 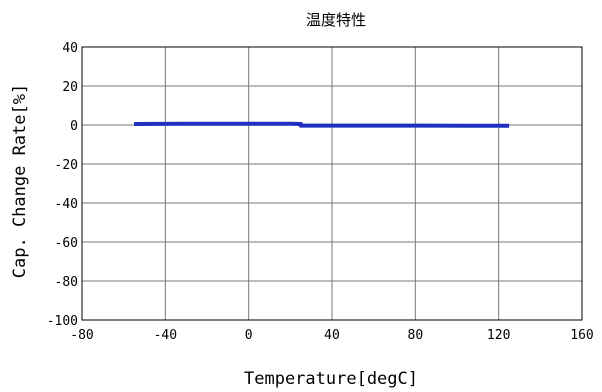 What do you see at coordinates (81, 335) in the screenshot?
I see `x-tick-label: -80` at bounding box center [81, 335].